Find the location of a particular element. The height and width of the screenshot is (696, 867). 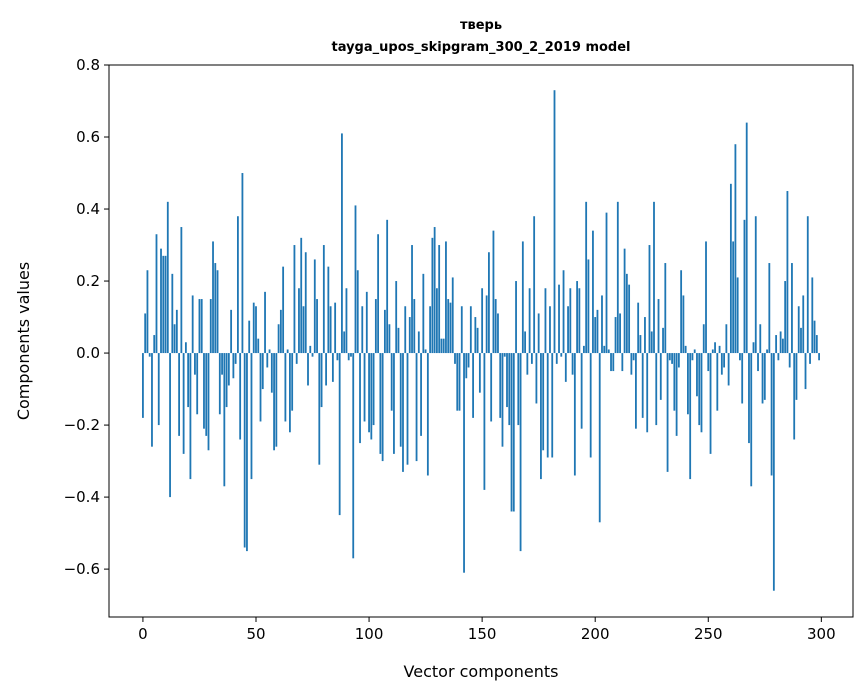

x-tick-label: 200 is located at coordinates (595, 634).